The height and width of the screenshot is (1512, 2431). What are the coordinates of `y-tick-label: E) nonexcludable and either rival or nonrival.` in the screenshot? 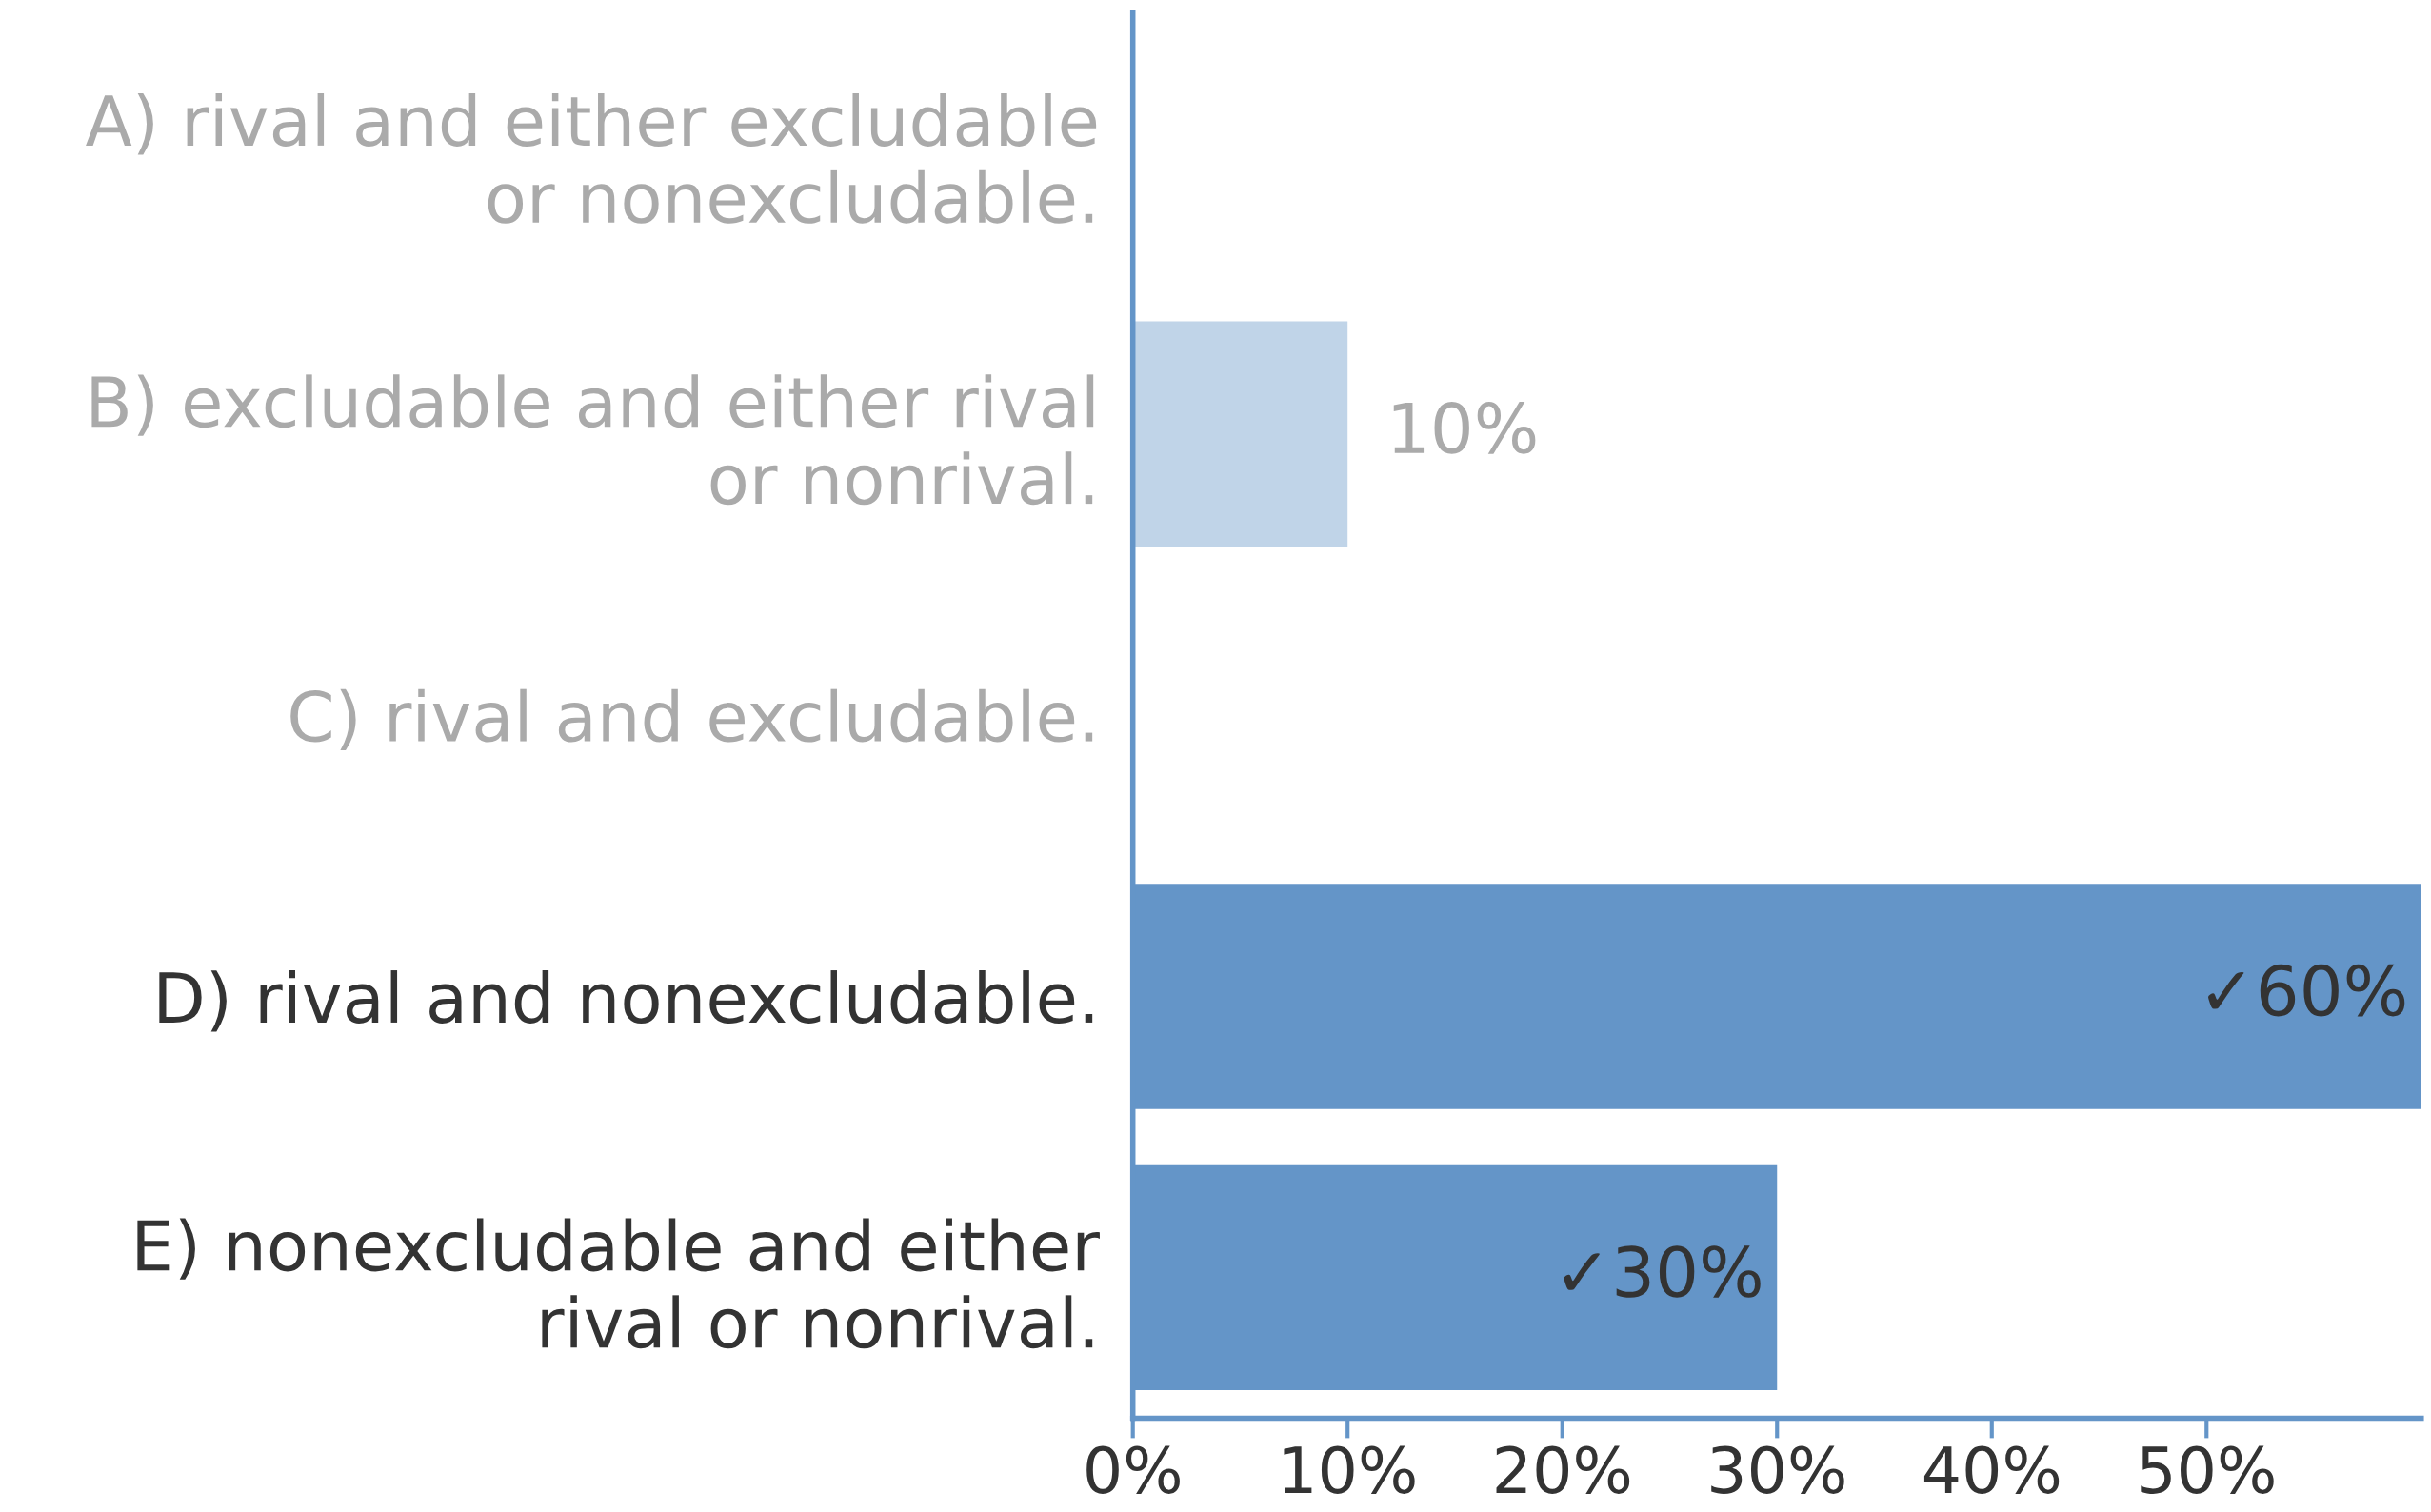 It's located at (619, 1283).